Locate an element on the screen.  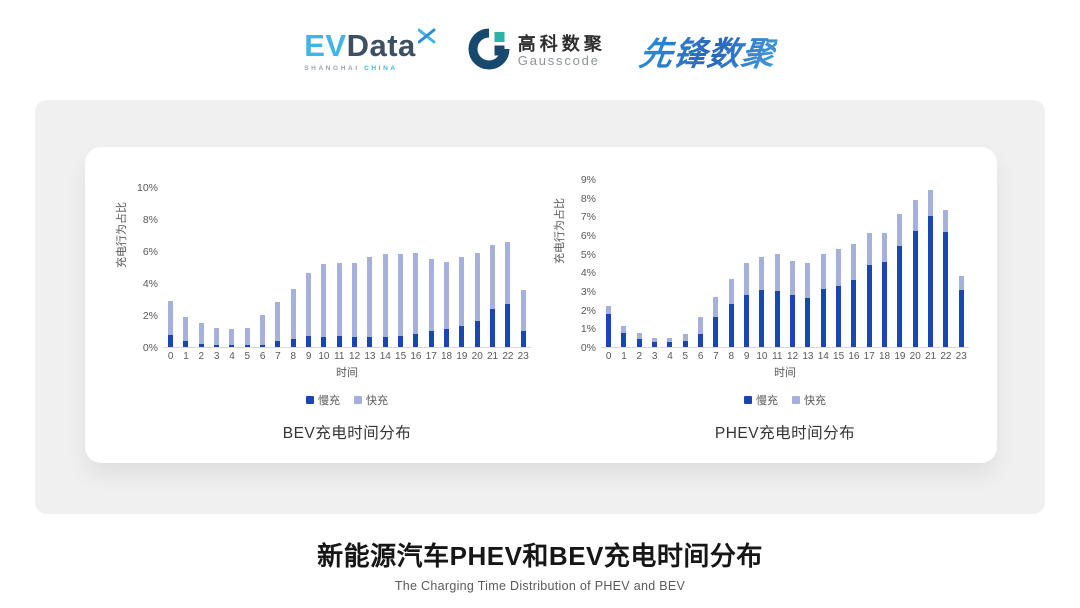
y-tick-label: 6% is located at coordinates (150, 252).